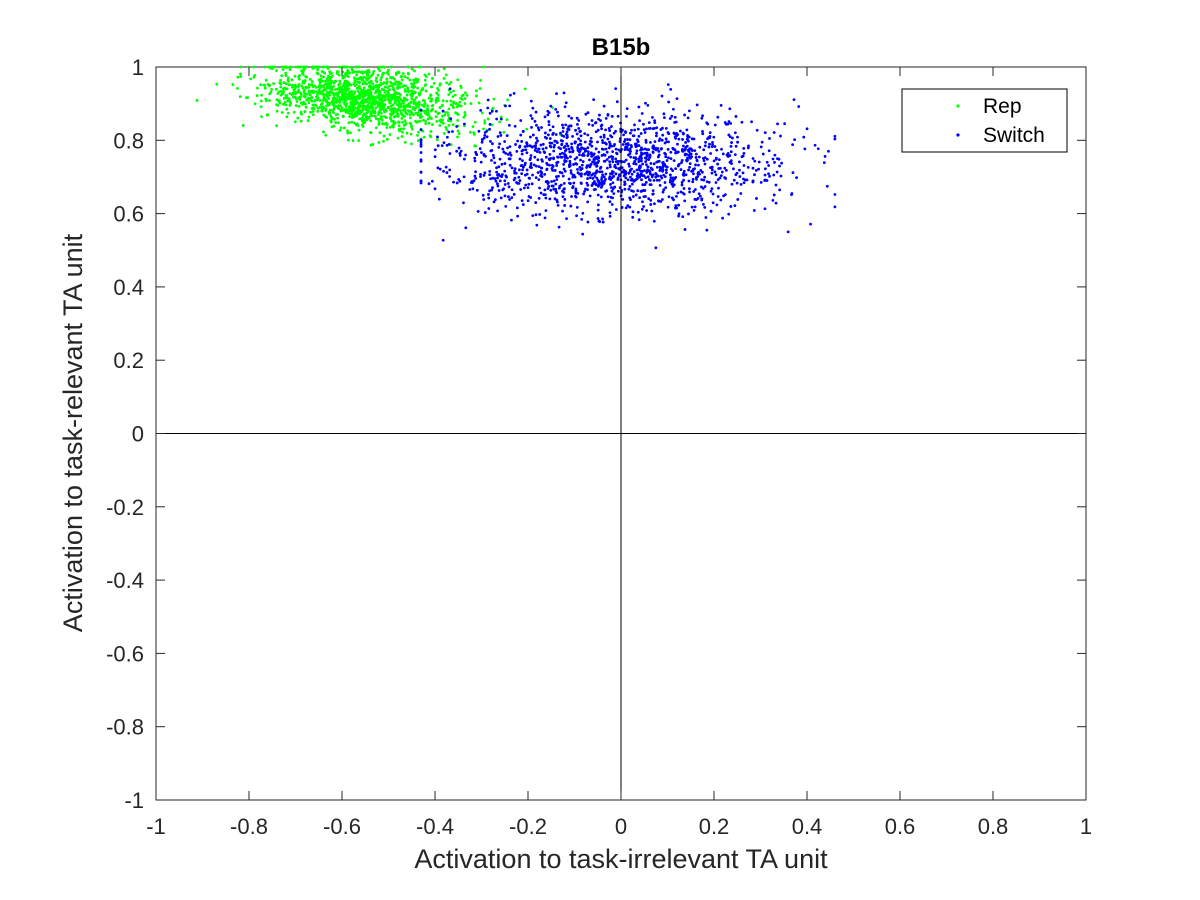 This screenshot has width=1200, height=900. What do you see at coordinates (156, 826) in the screenshot?
I see `x-tick-label: -1` at bounding box center [156, 826].